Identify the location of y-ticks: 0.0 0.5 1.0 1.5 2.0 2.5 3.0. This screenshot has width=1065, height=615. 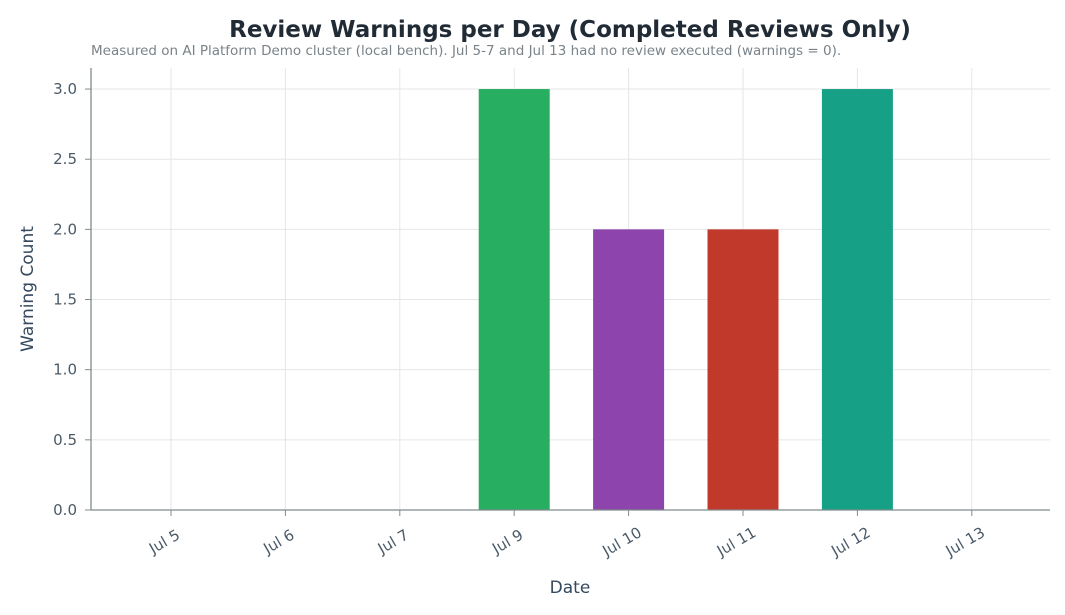
(72, 299).